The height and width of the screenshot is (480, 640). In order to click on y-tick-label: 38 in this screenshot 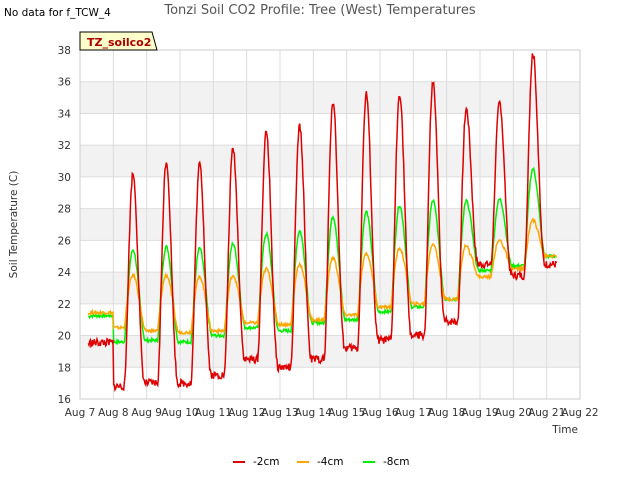, I will do `click(64, 51)`.